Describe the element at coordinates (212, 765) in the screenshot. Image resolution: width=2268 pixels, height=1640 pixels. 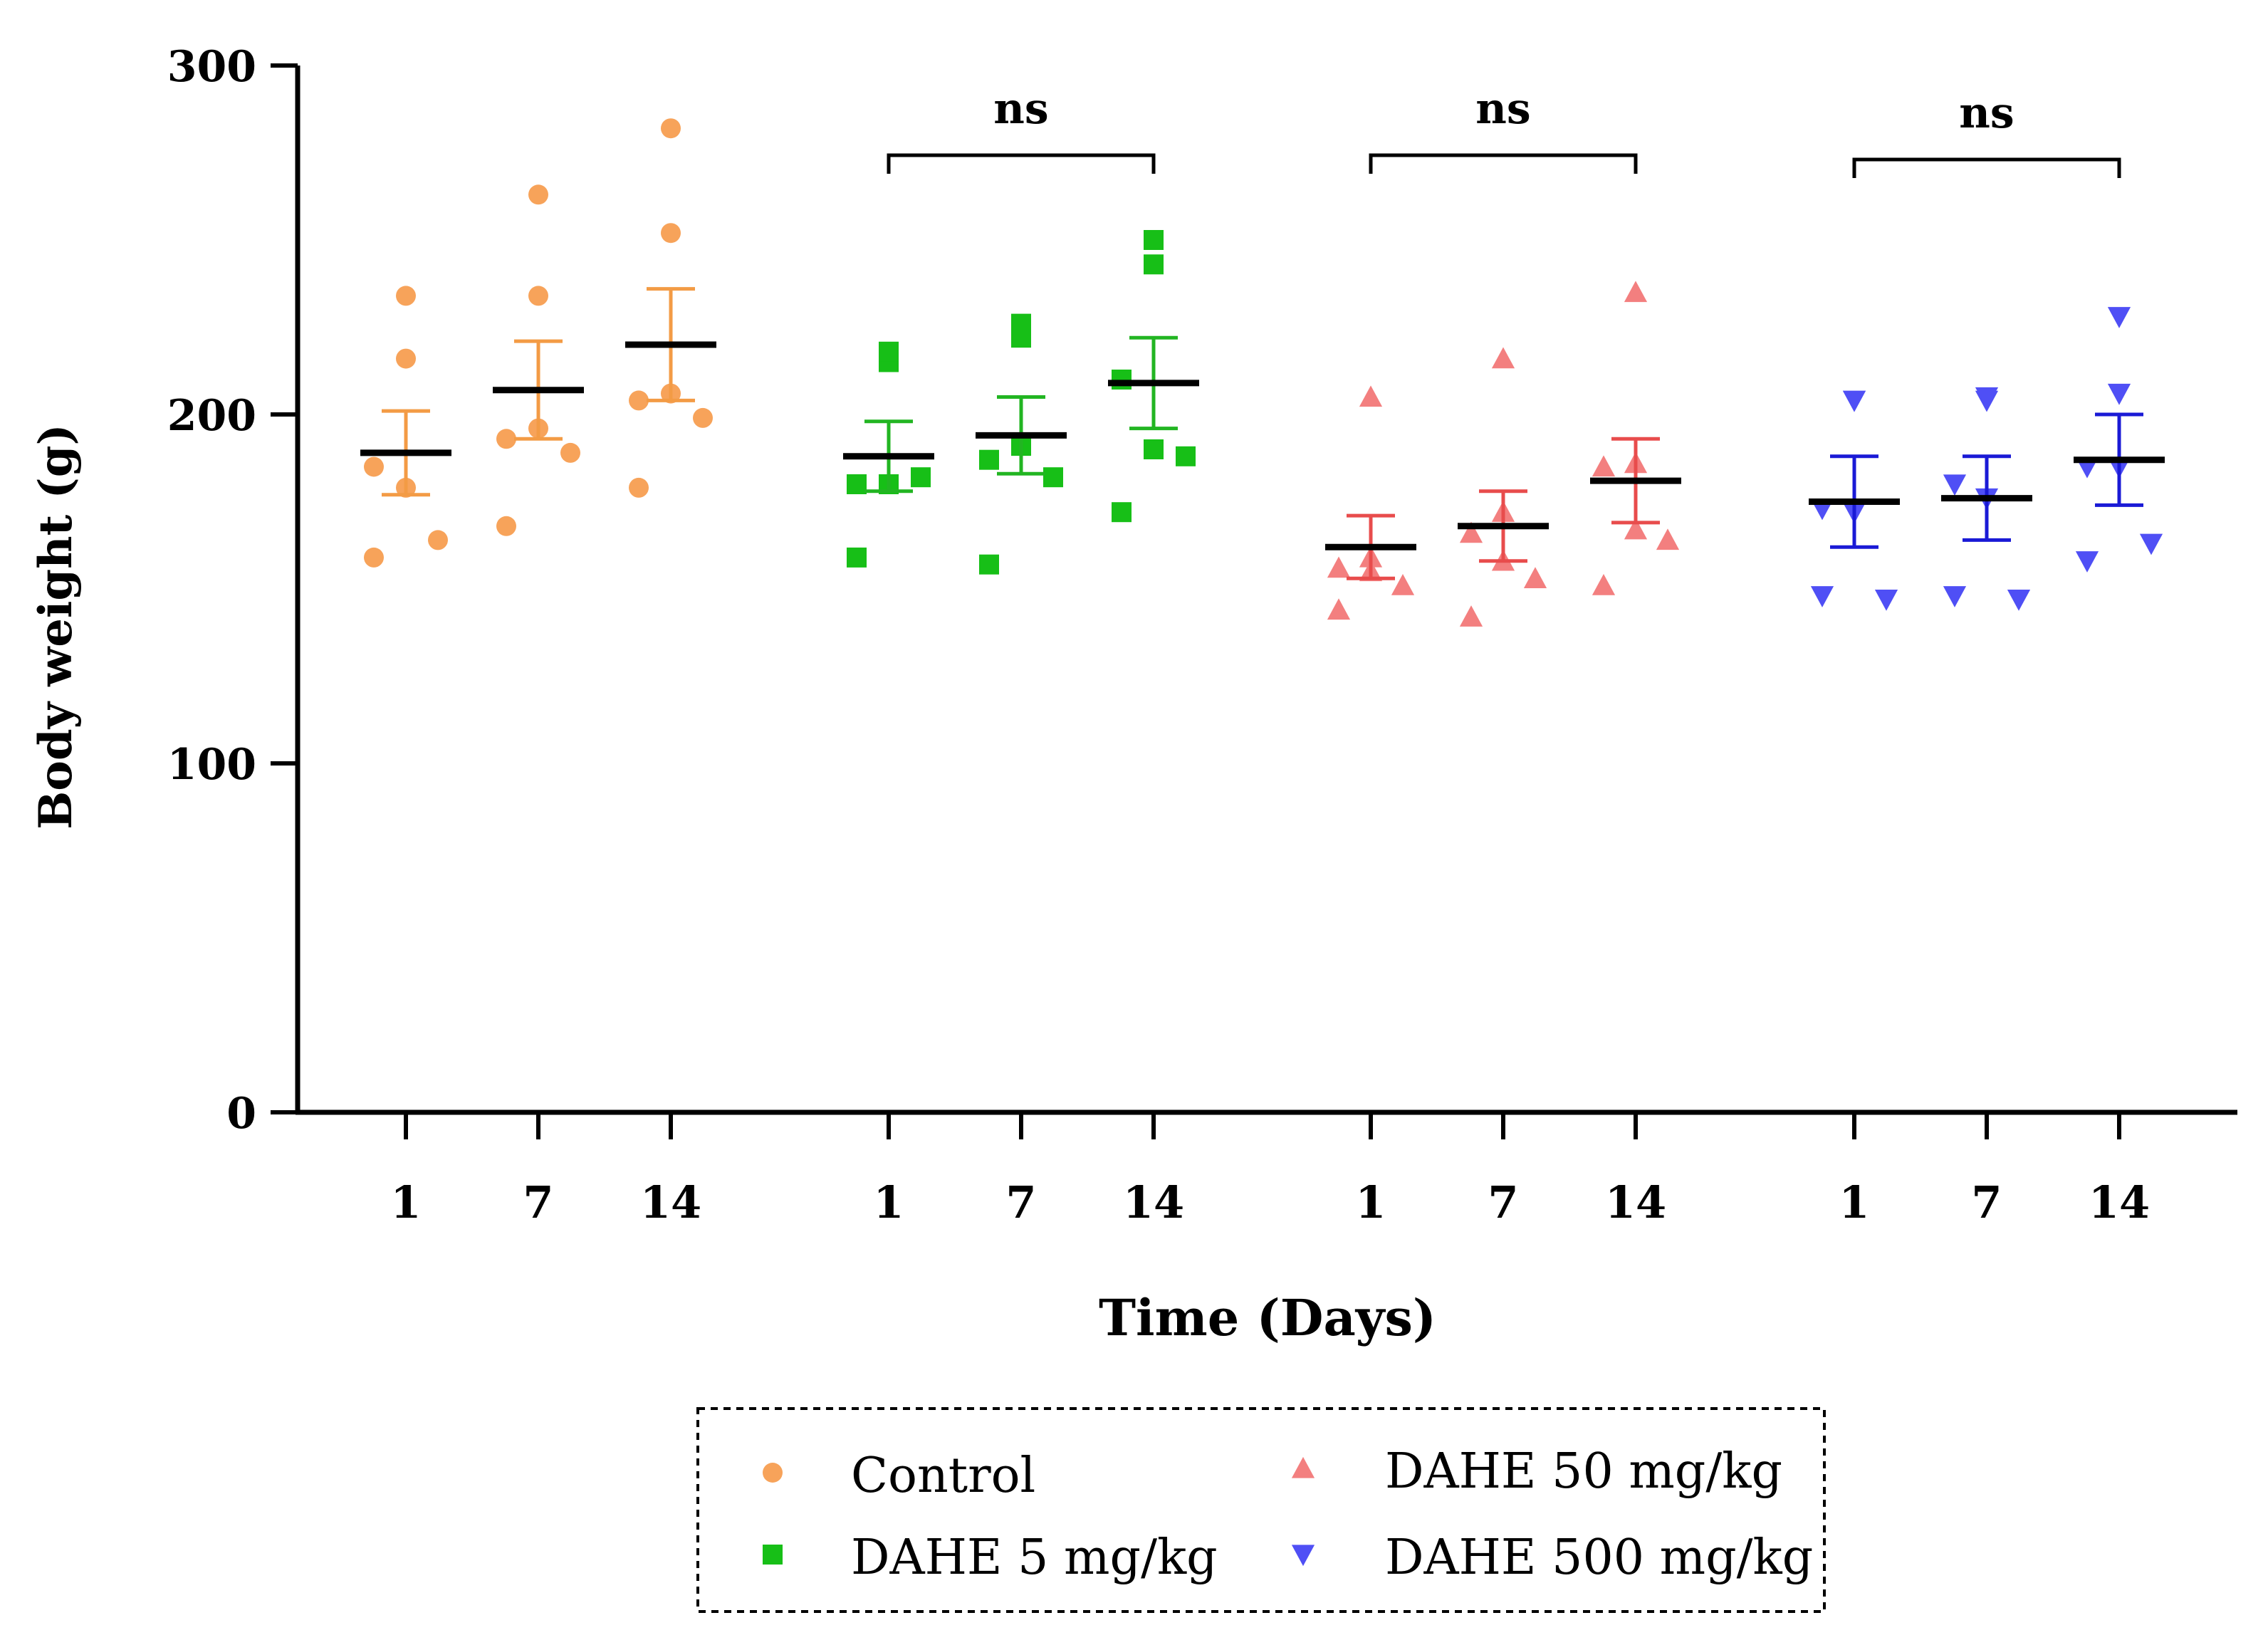
I see `y-tick-label: 100` at that location.